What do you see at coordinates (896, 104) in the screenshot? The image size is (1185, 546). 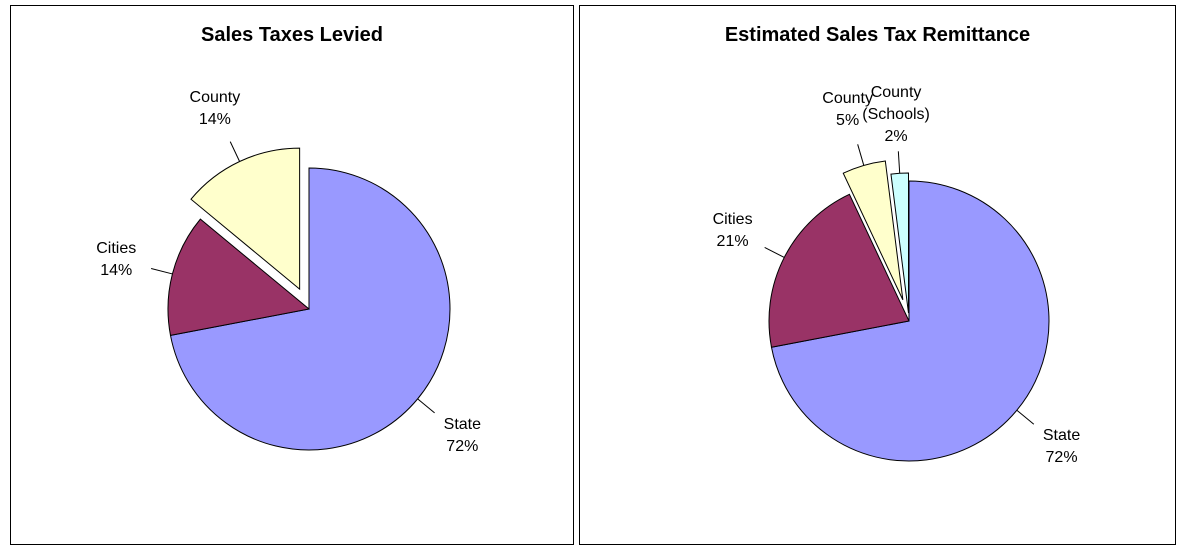 I see `slice-name: County (Schools)` at bounding box center [896, 104].